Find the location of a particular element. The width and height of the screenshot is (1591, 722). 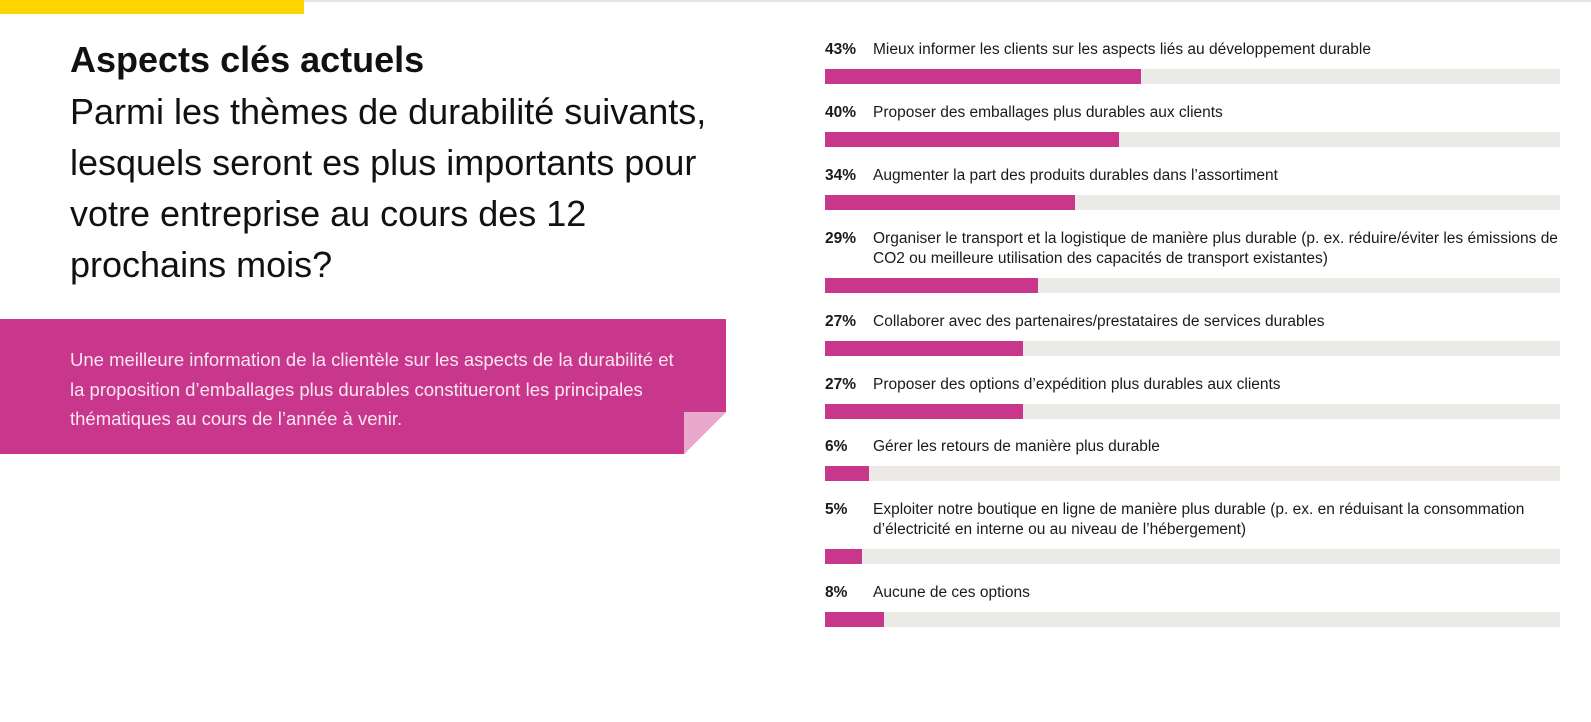

top-divider-line is located at coordinates (947, 1).